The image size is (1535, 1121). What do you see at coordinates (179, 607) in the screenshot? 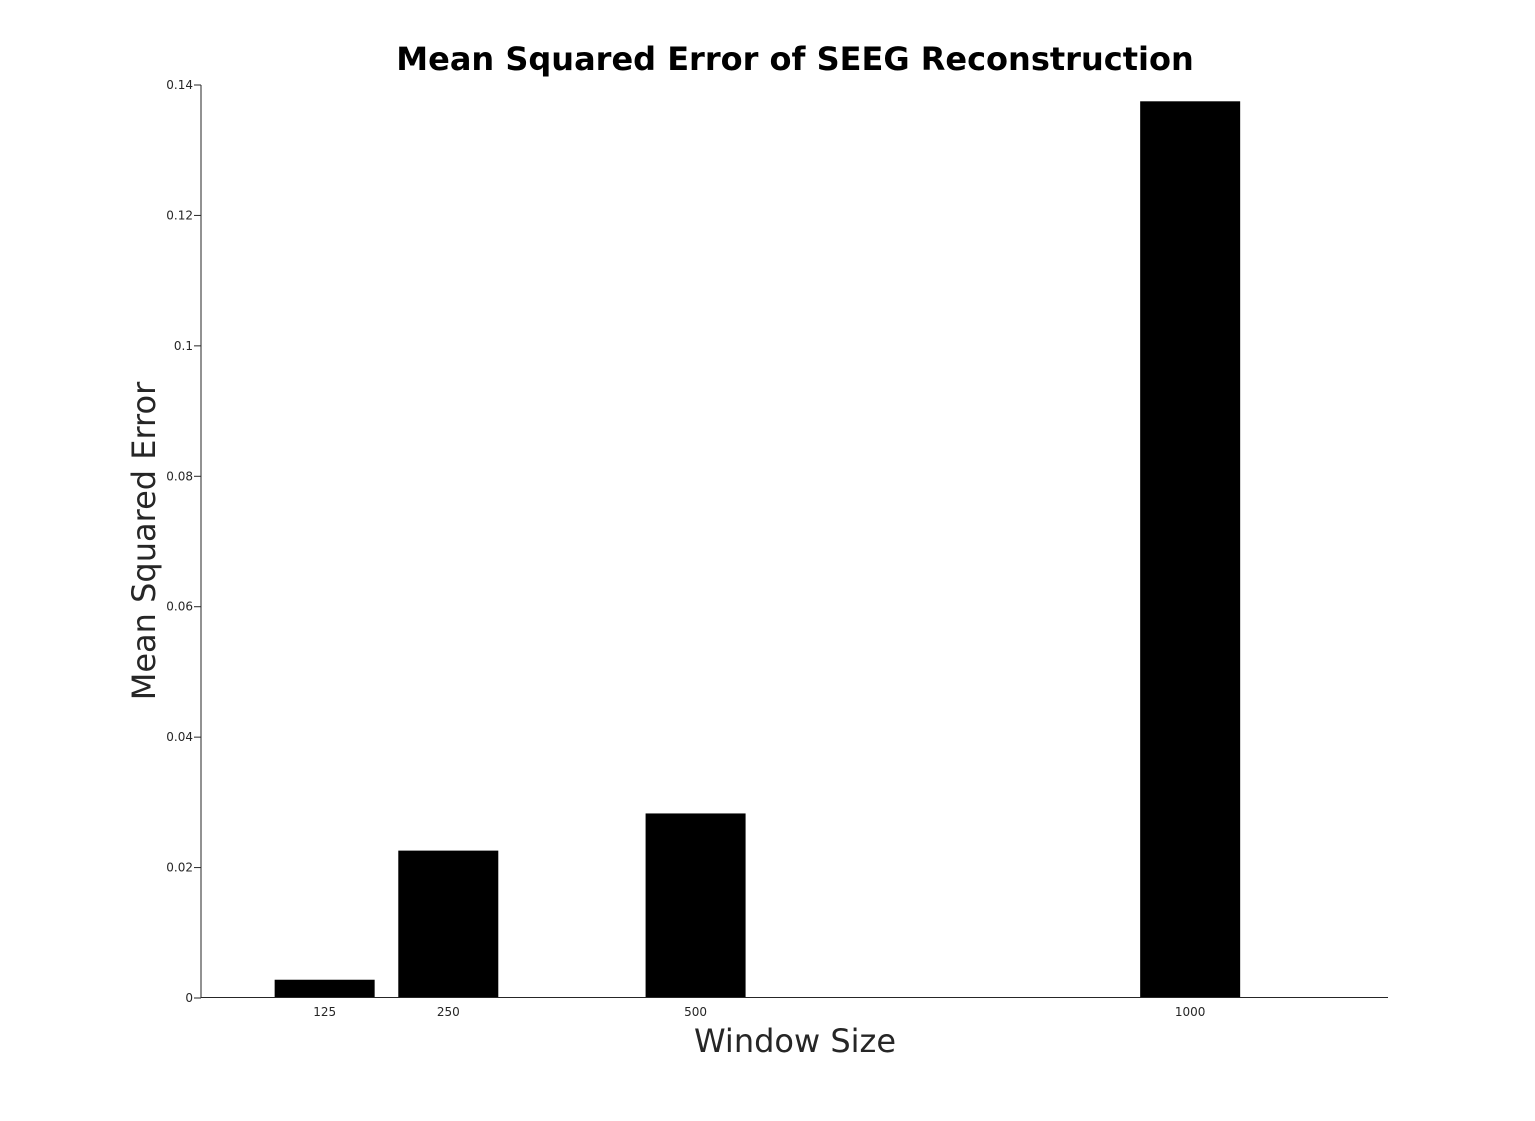
I see `y-tick-label: 0.06` at bounding box center [179, 607].